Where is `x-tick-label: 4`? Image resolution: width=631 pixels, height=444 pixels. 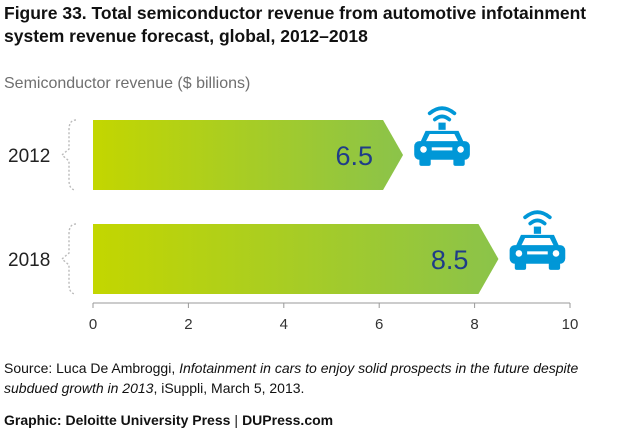 x-tick-label: 4 is located at coordinates (284, 324).